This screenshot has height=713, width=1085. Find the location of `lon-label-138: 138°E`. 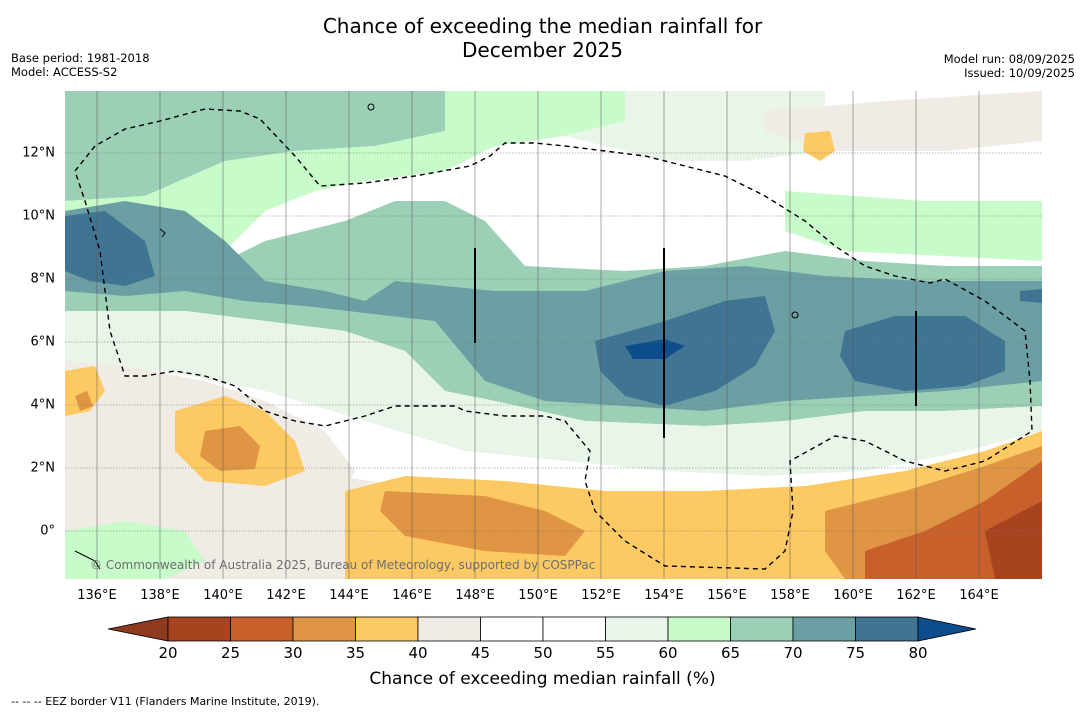

lon-label-138: 138°E is located at coordinates (160, 595).